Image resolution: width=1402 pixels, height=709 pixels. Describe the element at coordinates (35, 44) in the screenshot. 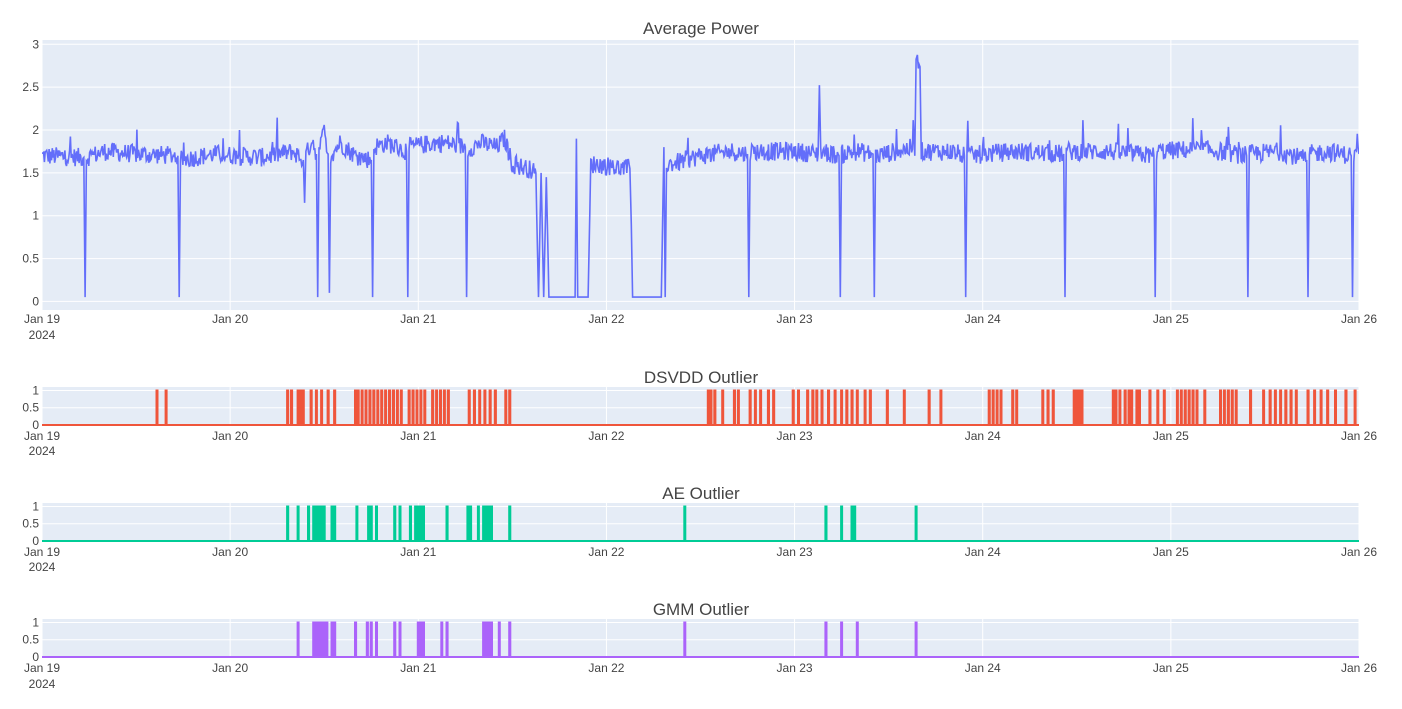

I see `y-tick-label: 3` at that location.